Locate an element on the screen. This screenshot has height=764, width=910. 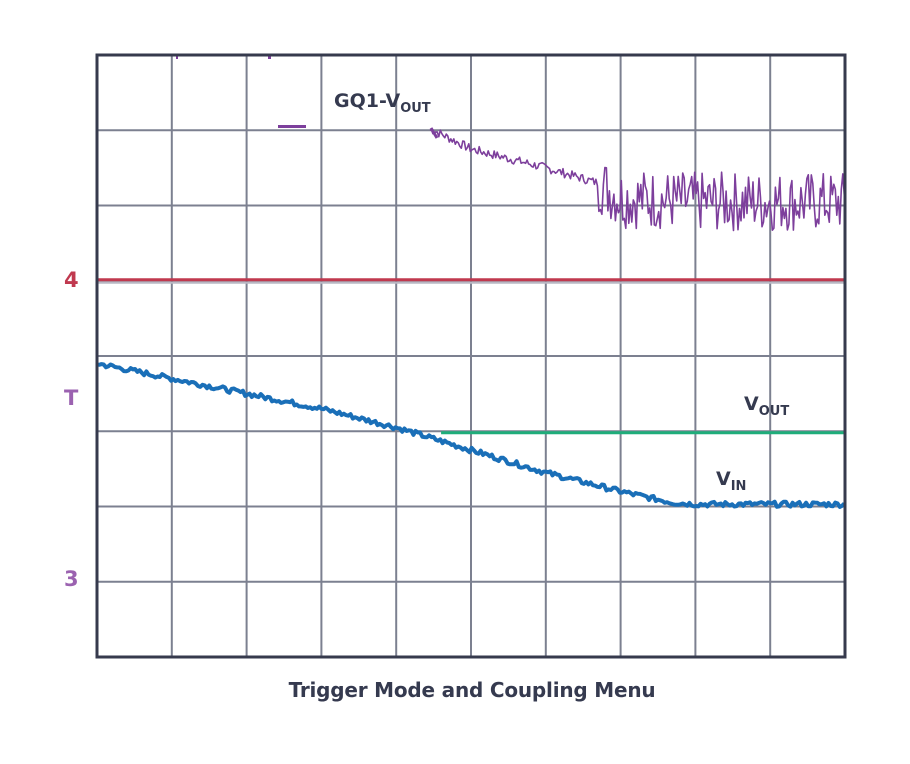
vin-label-sub: IN is located at coordinates (738, 486).